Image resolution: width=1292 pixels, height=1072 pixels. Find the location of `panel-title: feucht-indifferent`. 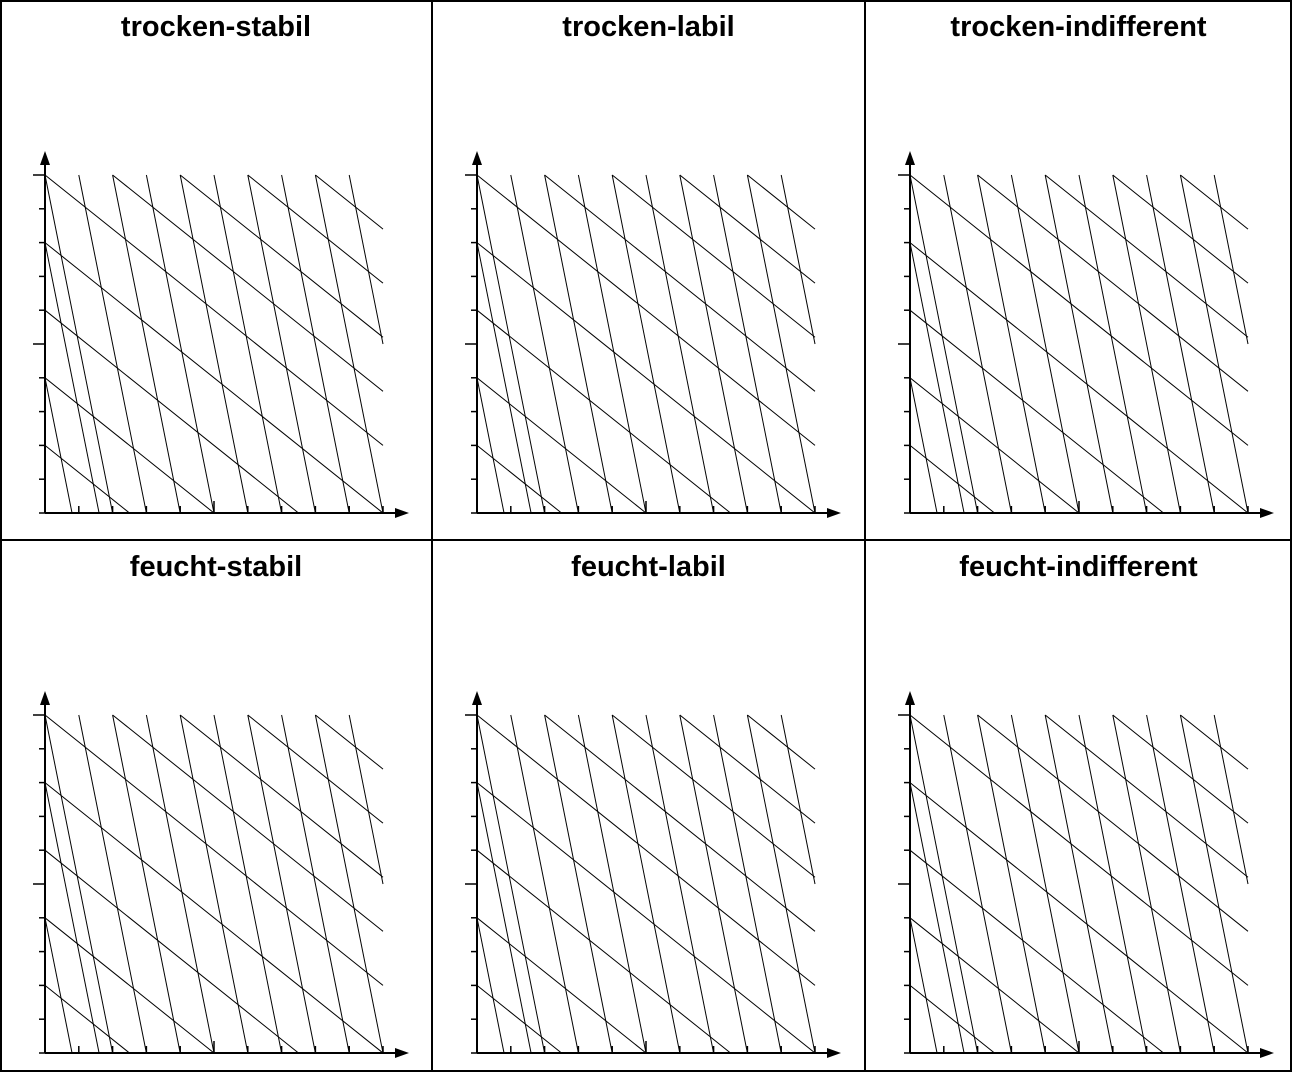

panel-title: feucht-indifferent is located at coordinates (1078, 567).